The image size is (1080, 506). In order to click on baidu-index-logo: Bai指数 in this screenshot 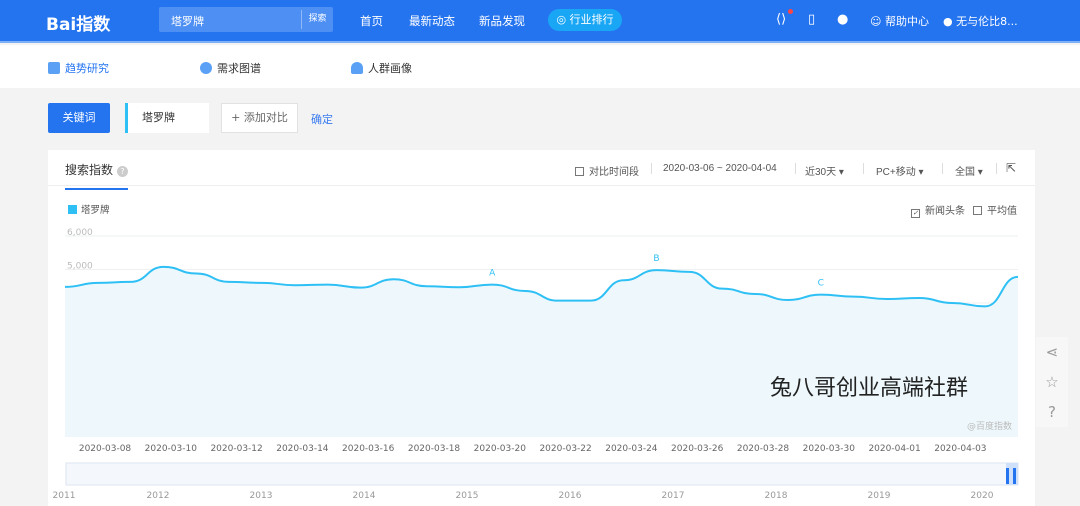, I will do `click(78, 25)`.